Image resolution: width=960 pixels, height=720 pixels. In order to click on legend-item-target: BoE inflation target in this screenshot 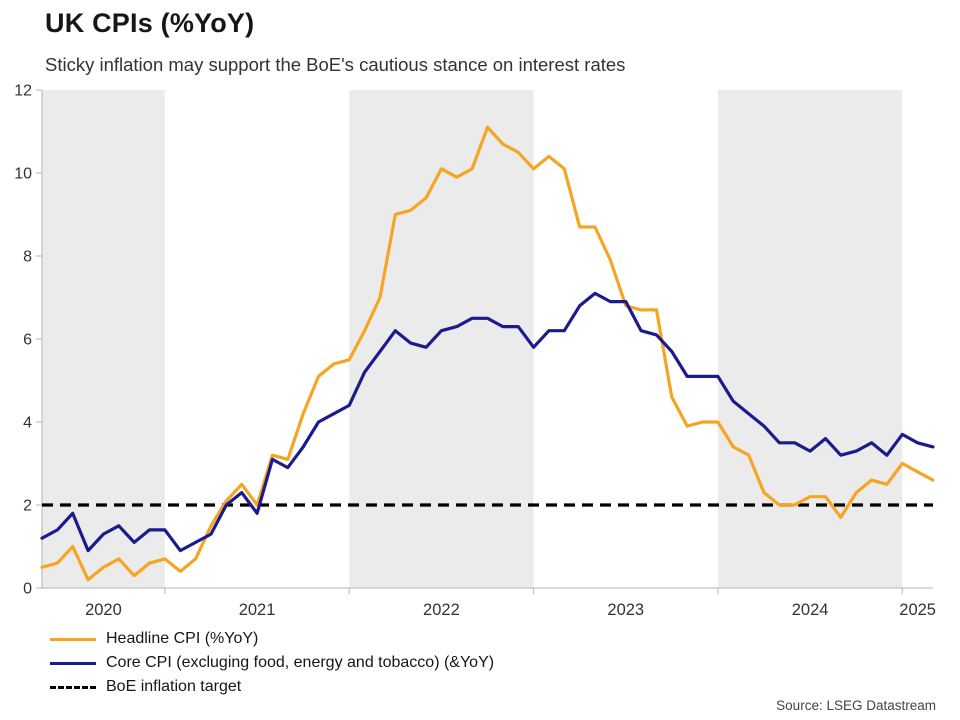, I will do `click(272, 687)`.